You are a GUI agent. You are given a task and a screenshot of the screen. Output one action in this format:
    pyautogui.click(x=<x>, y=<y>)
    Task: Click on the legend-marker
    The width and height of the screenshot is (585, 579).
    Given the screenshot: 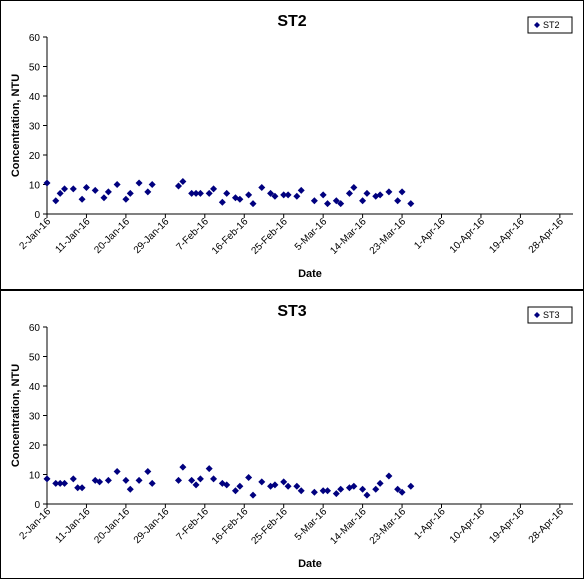 What is the action you would take?
    pyautogui.click(x=537, y=315)
    